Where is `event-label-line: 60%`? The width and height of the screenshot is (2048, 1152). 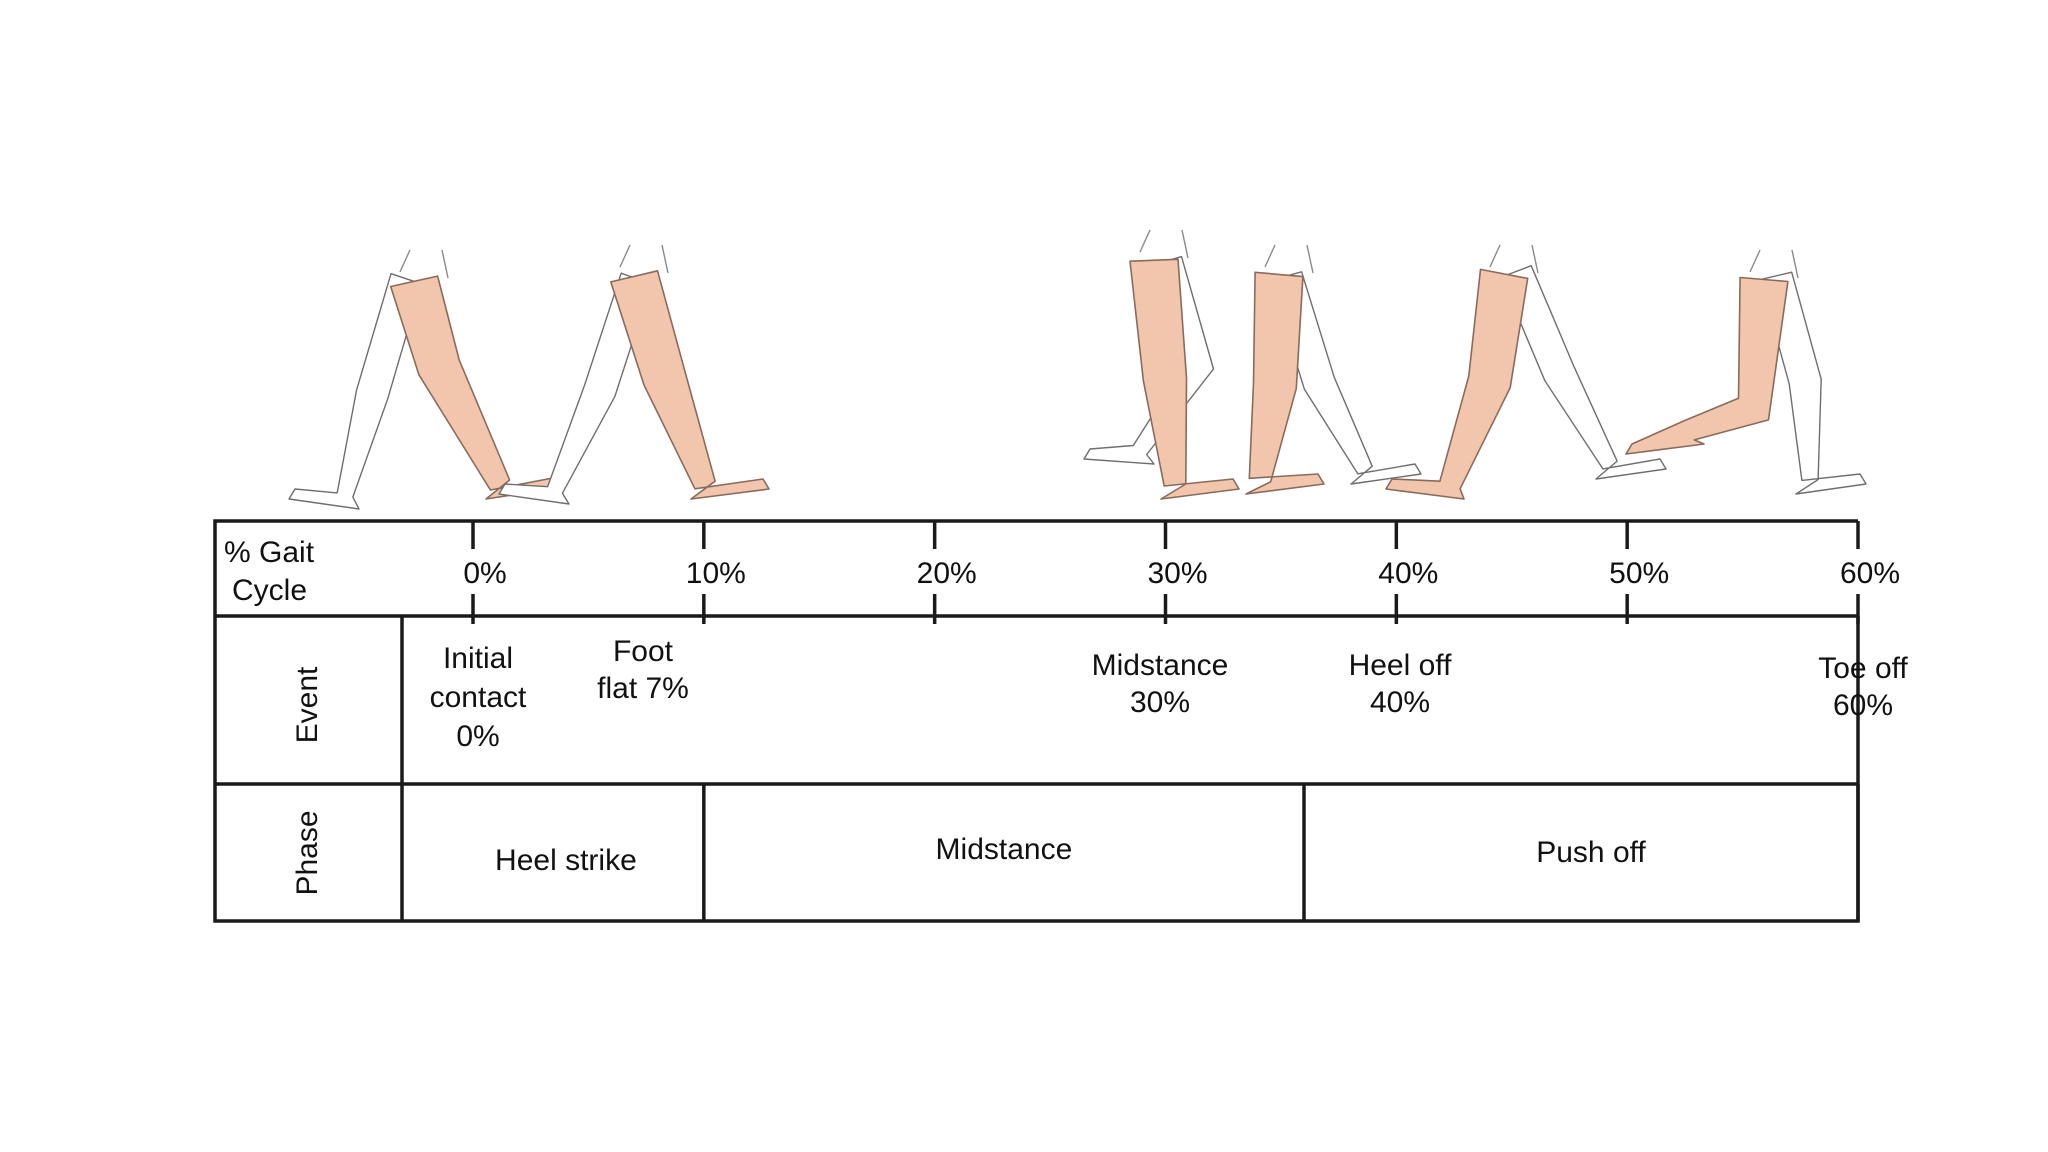
event-label-line: 60% is located at coordinates (1863, 705).